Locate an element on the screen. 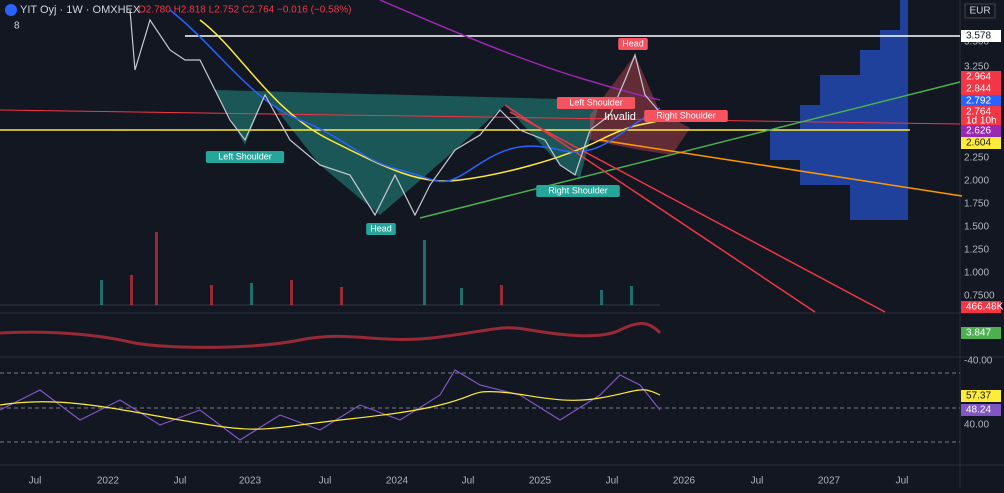 The image size is (1004, 493). symbol: YIT Oyj · 1W · OMXHEX is located at coordinates (80, 10).